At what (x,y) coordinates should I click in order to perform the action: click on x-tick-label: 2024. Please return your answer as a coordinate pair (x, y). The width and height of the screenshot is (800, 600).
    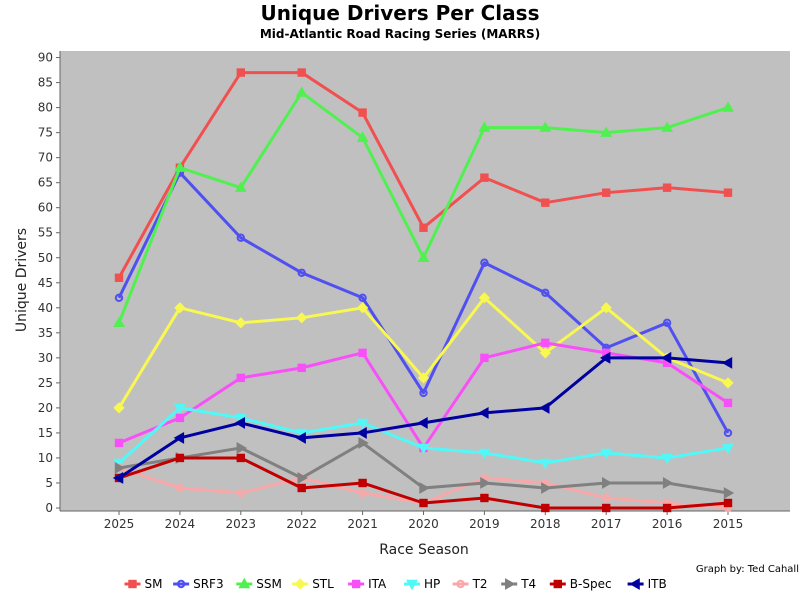
    Looking at the image, I should click on (180, 524).